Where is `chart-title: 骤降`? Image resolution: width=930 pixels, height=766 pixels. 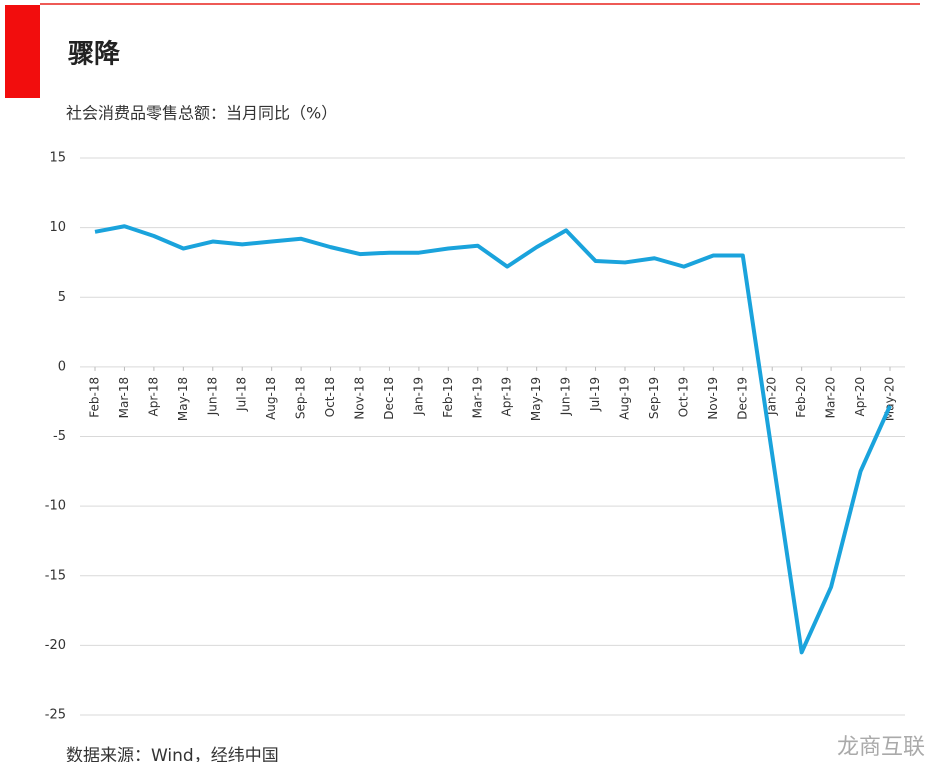 chart-title: 骤降 is located at coordinates (94, 55).